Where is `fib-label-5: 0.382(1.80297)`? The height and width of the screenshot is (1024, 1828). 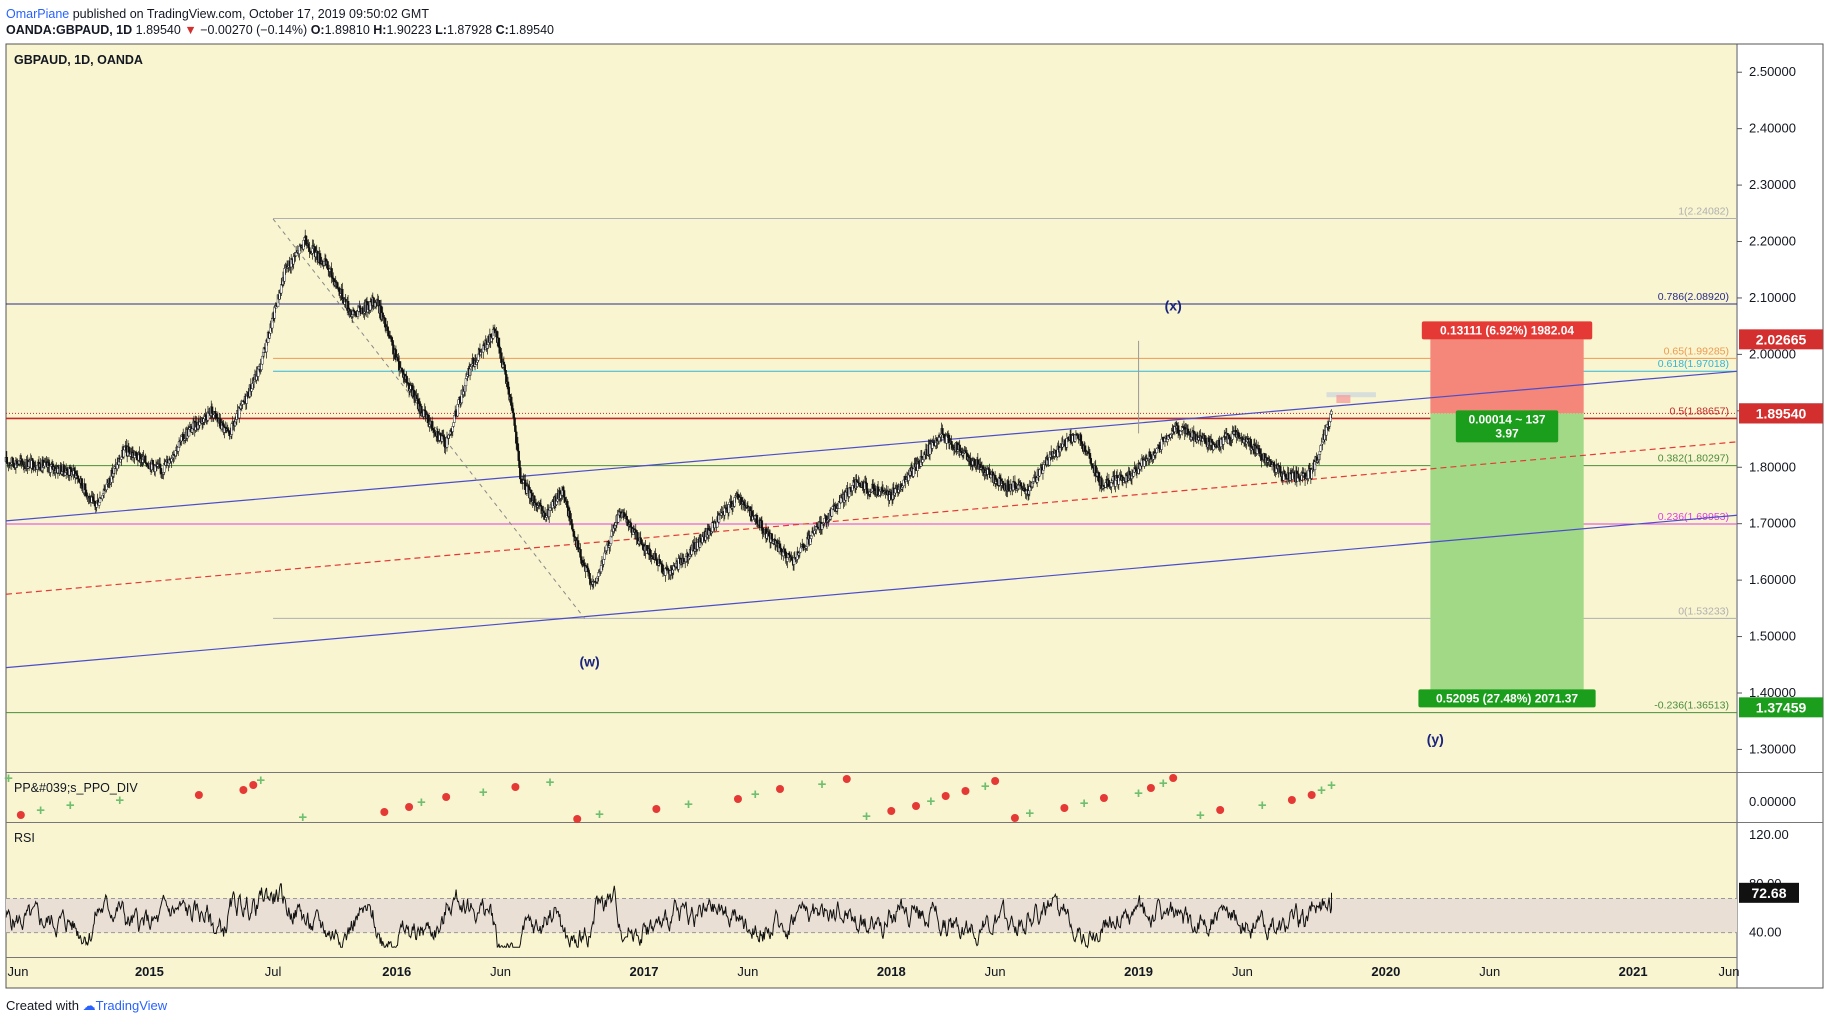 fib-label-5: 0.382(1.80297) is located at coordinates (1693, 459).